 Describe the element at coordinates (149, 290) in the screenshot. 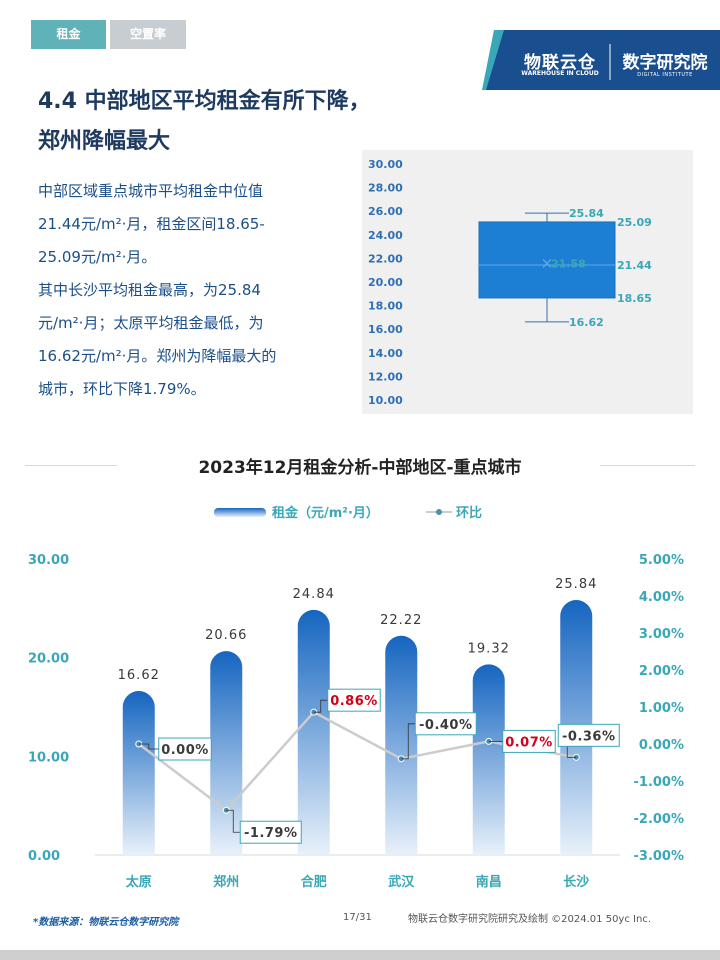

I see `summary-line: 其中长沙平均租金最高，为25.84` at that location.